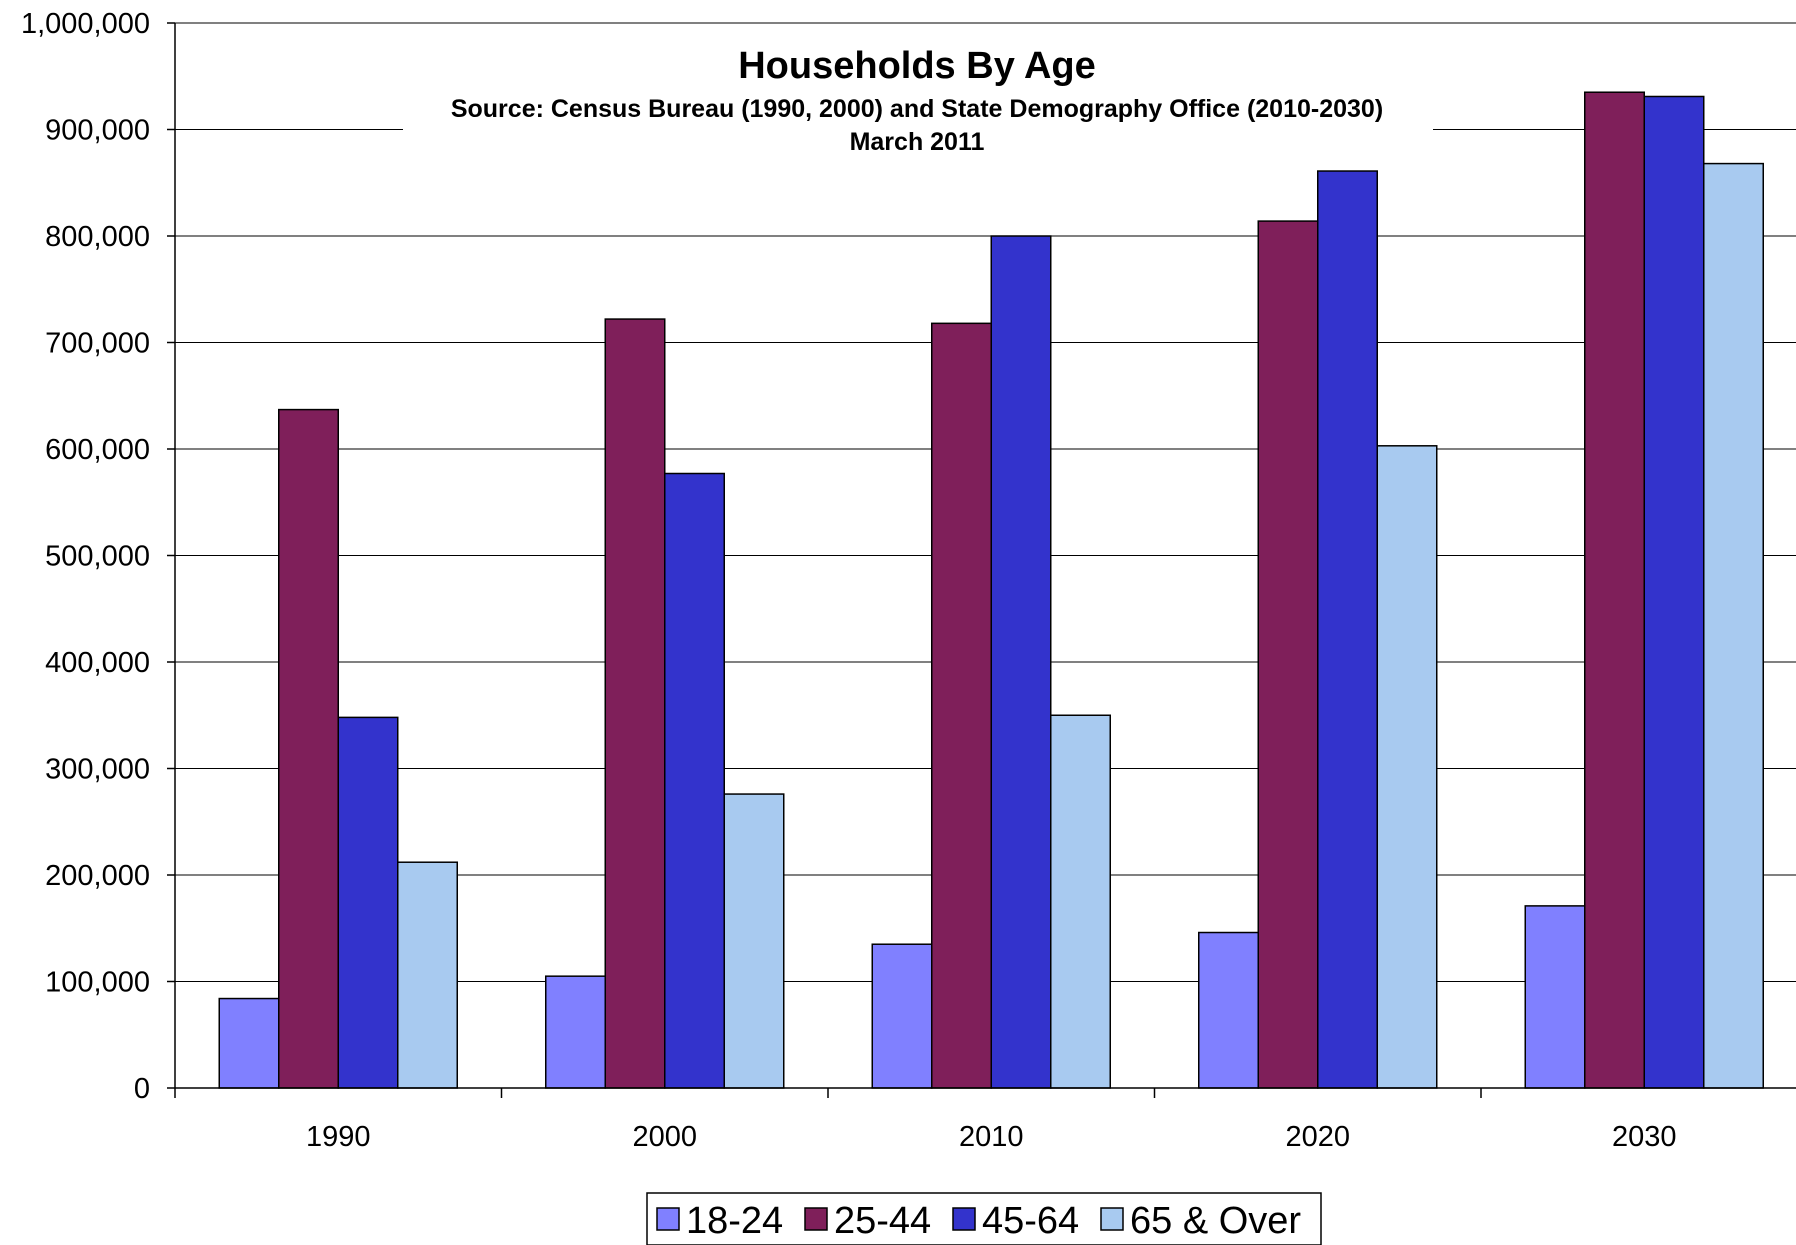 Image resolution: width=1796 pixels, height=1245 pixels. I want to click on bar-65-over-2000, so click(754, 941).